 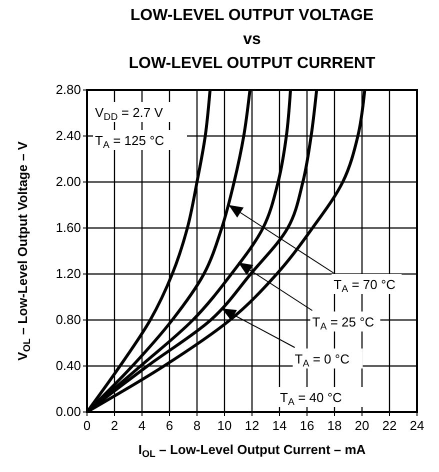 What do you see at coordinates (252, 451) in the screenshot?
I see `x-axis-title: I$_{OL}$ – Low-Level Output Current – mA` at bounding box center [252, 451].